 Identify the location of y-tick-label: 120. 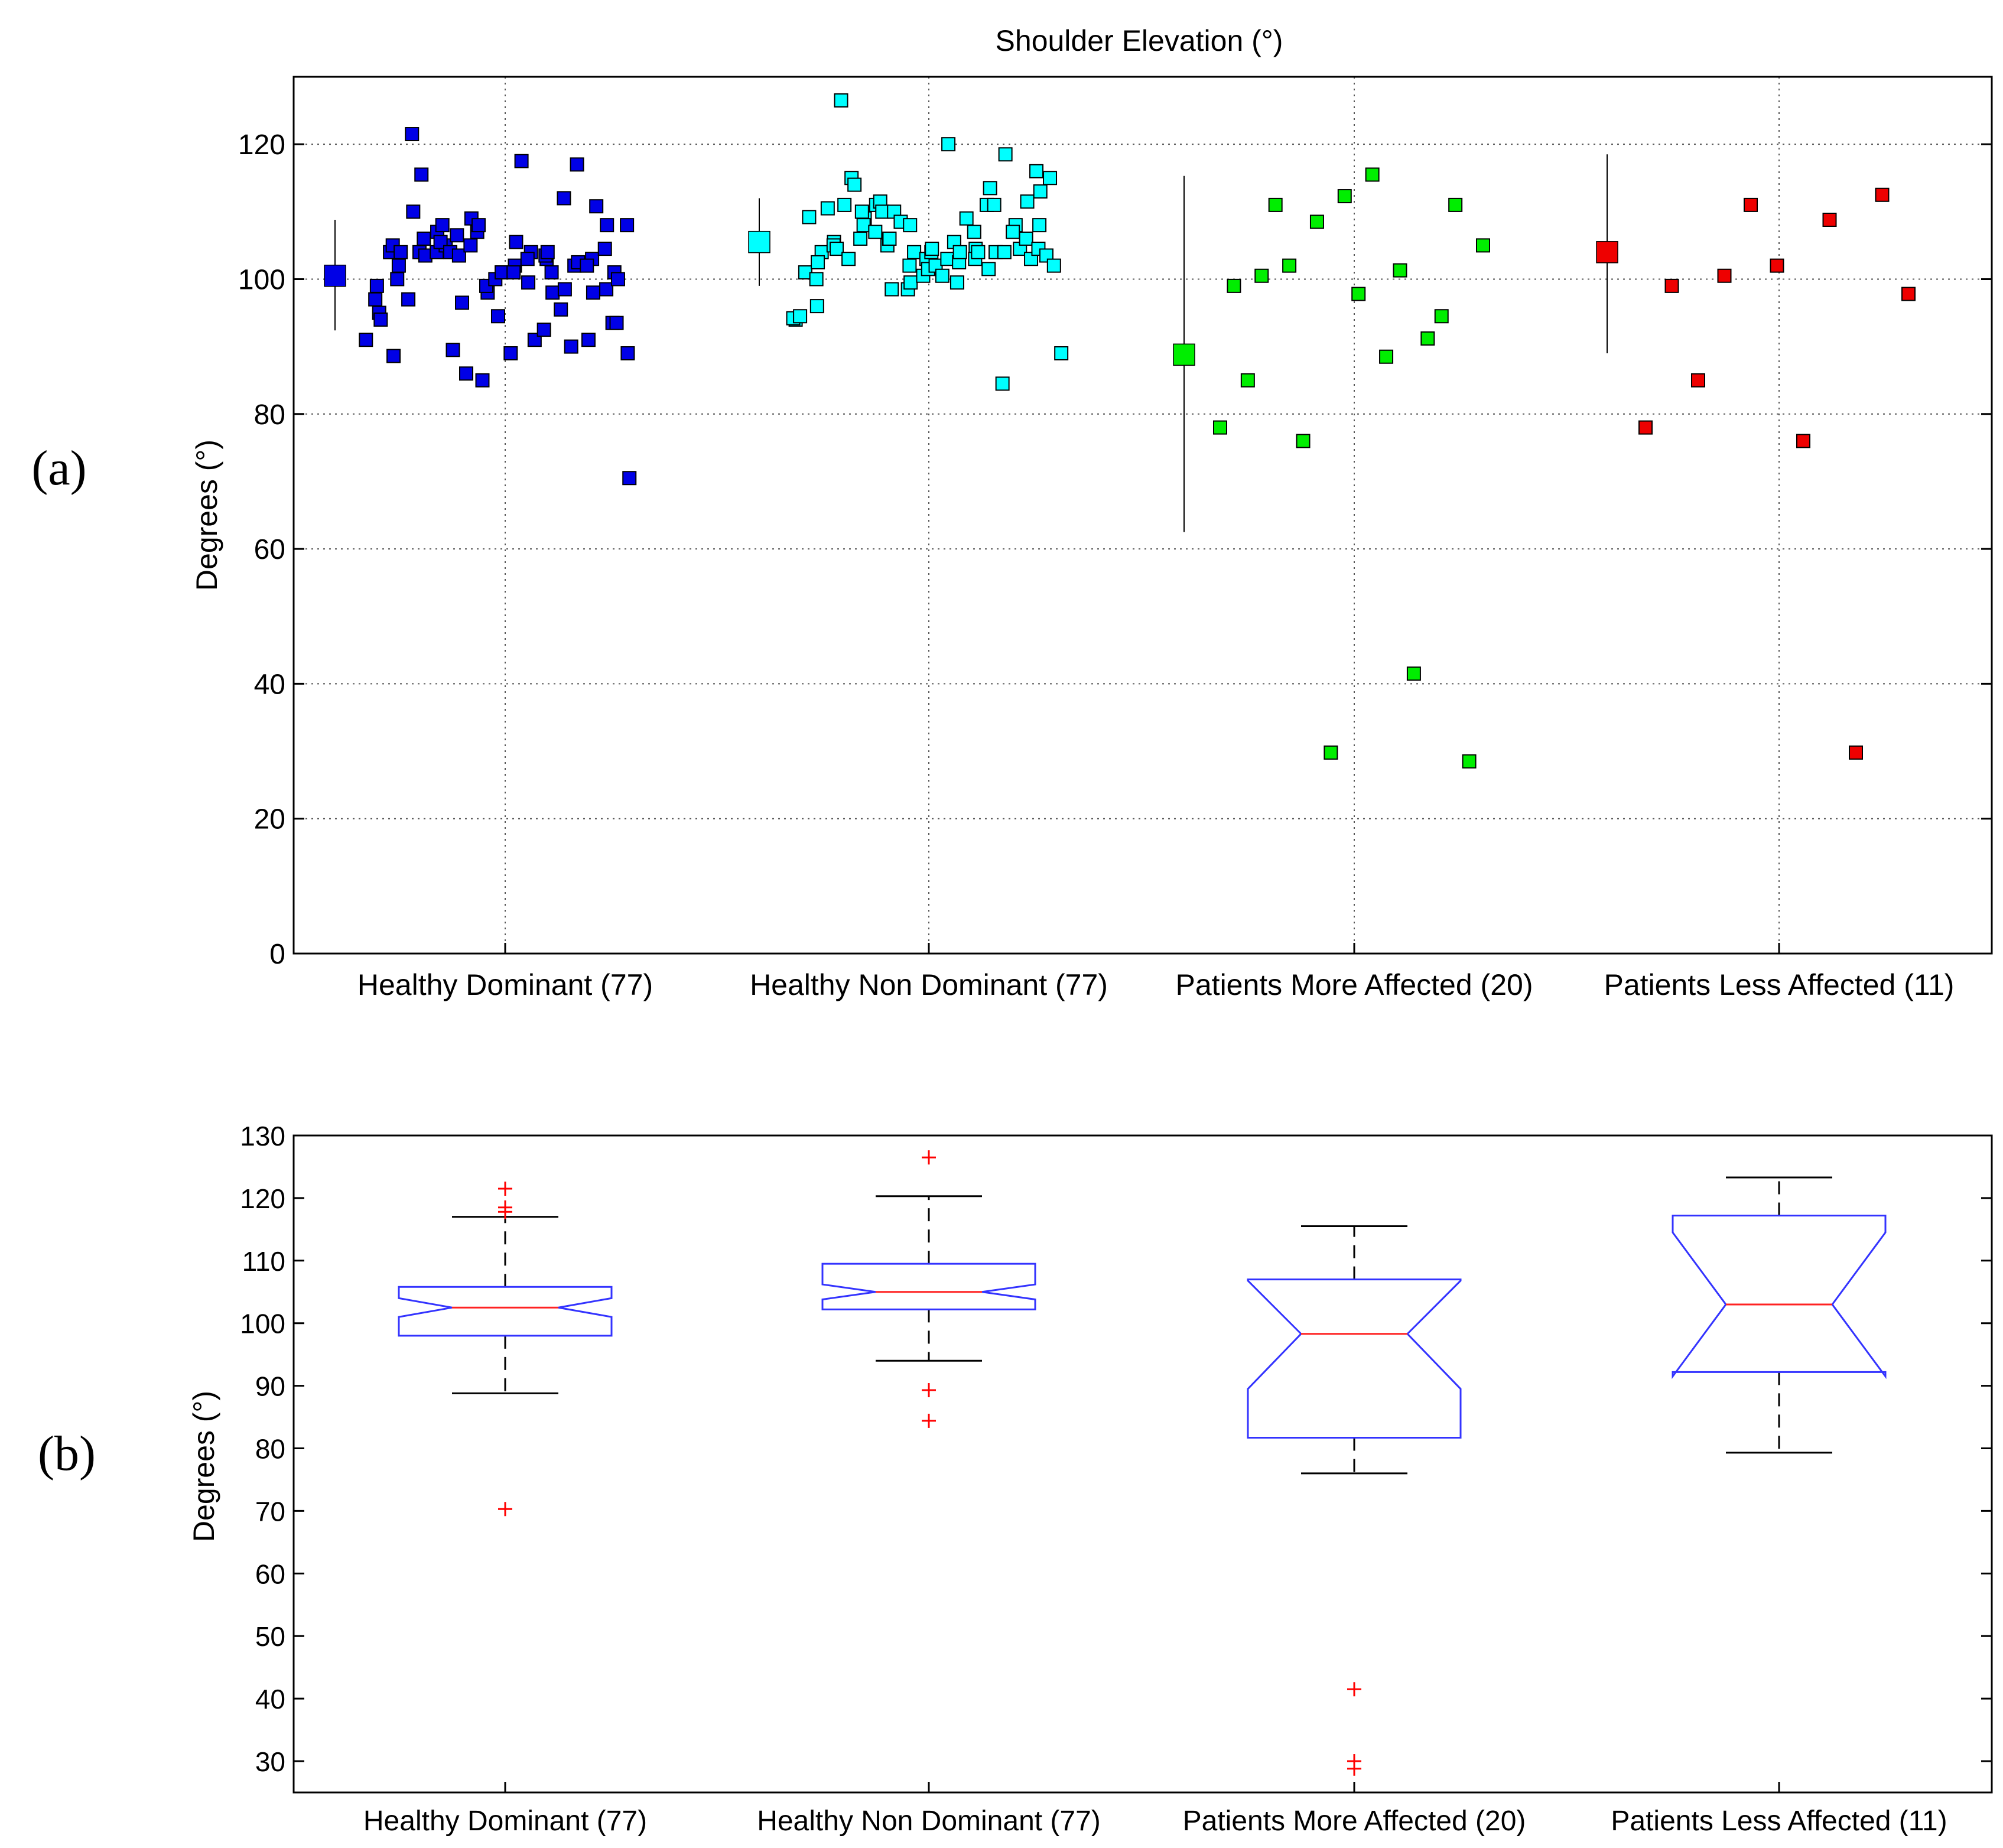
(262, 1198).